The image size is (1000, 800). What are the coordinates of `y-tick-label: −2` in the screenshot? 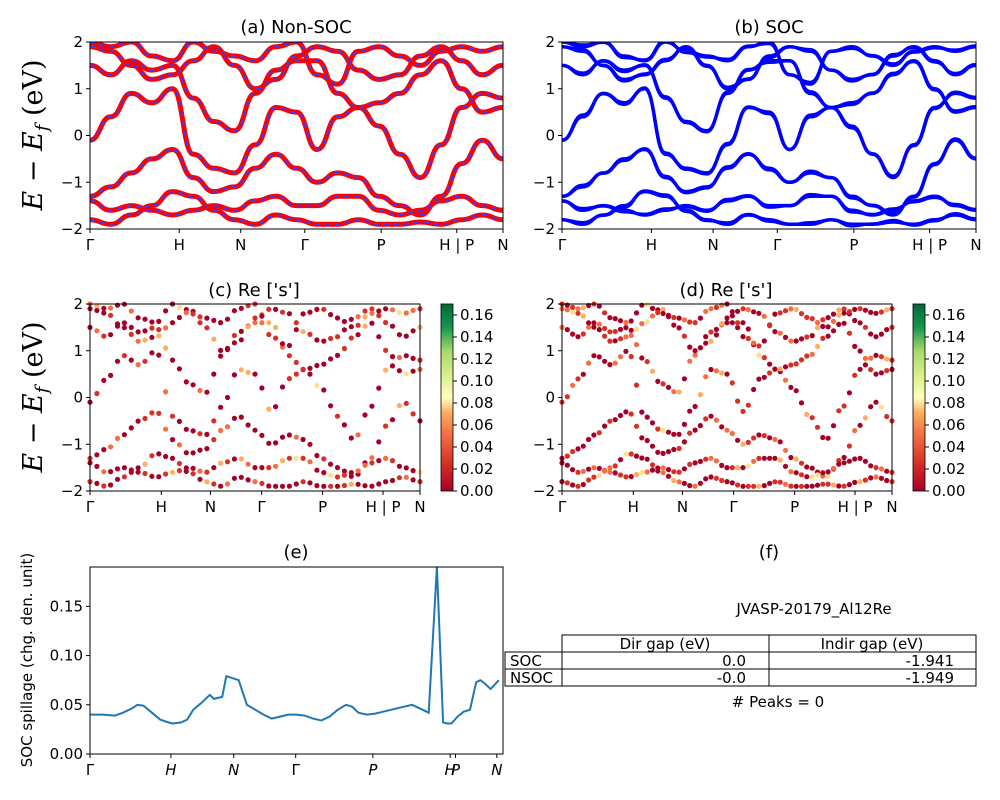 It's located at (72, 229).